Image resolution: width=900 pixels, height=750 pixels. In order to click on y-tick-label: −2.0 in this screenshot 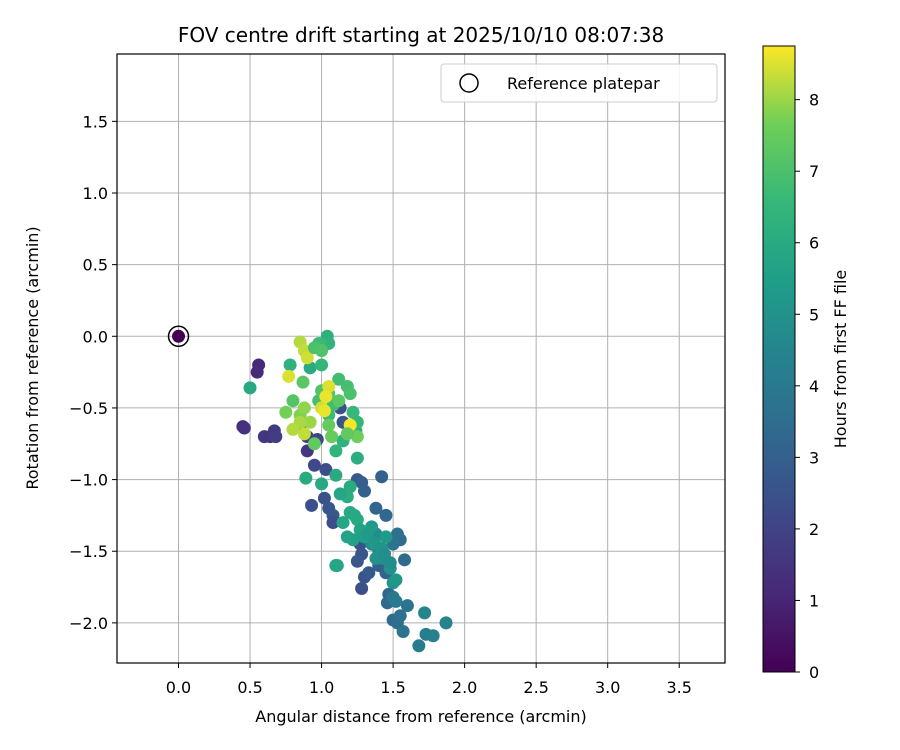, I will do `click(88, 623)`.